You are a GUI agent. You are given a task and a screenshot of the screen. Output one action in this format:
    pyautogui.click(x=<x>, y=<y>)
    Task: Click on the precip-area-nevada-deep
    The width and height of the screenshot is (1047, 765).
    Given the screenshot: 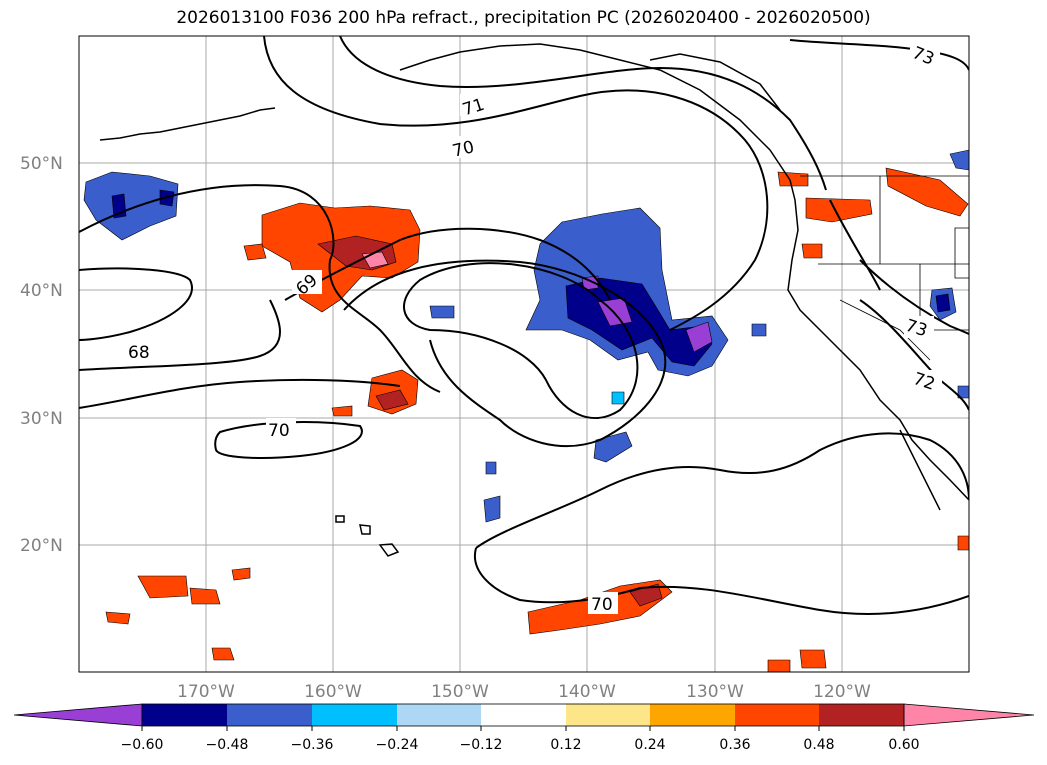 What is the action you would take?
    pyautogui.click(x=943, y=303)
    